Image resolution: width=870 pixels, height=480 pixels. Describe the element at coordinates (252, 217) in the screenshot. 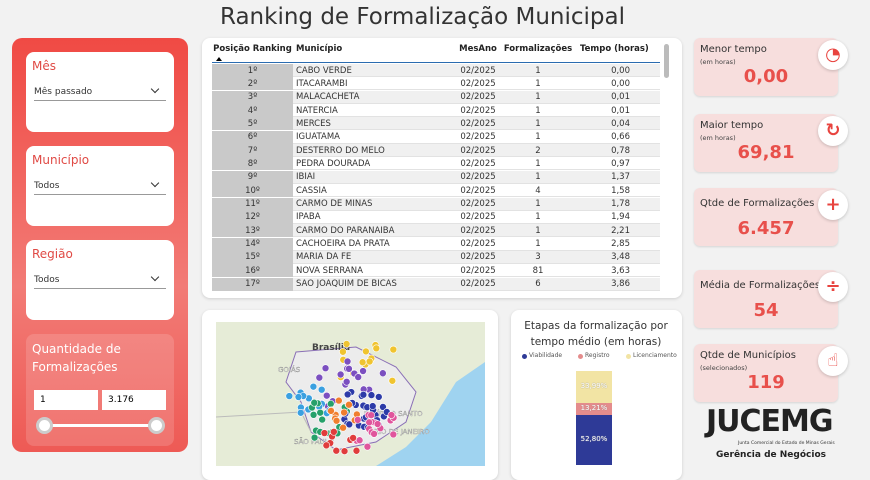

I see `table-cell: 12º` at that location.